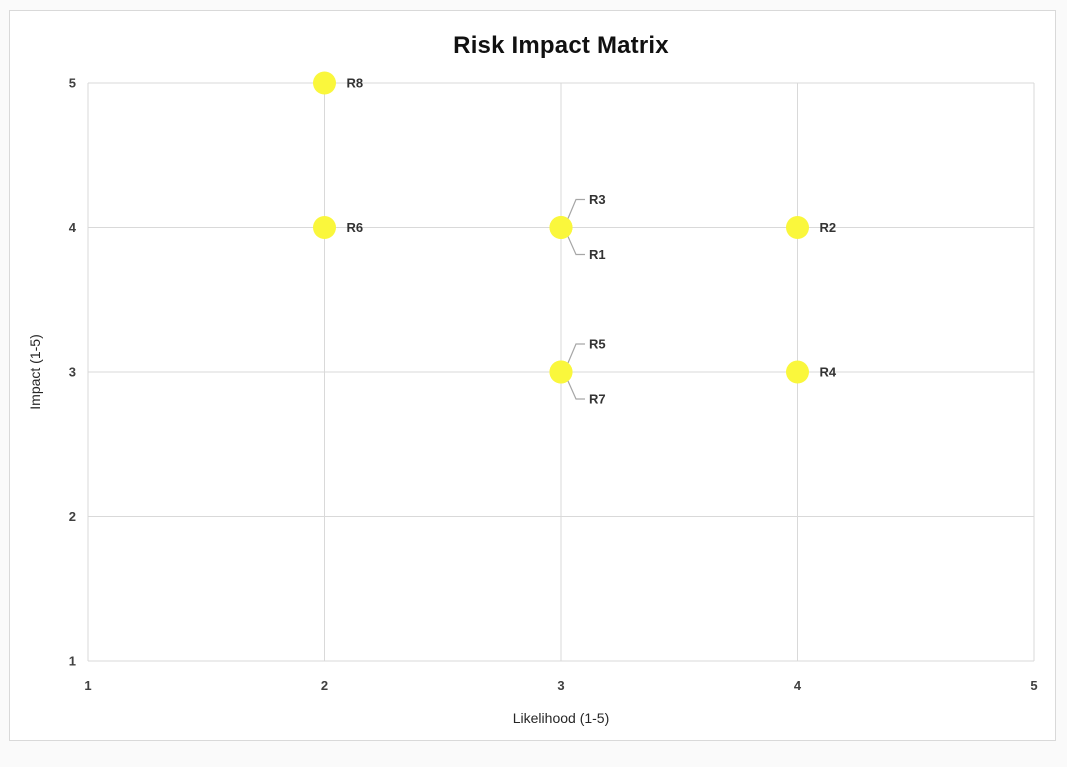 This screenshot has height=767, width=1067. I want to click on x-tick-label: 1, so click(87, 685).